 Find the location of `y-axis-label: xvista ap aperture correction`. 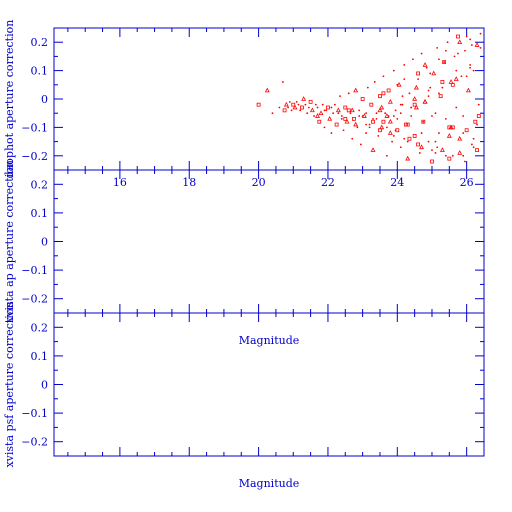

y-axis-label: xvista ap aperture correction is located at coordinates (9, 241).